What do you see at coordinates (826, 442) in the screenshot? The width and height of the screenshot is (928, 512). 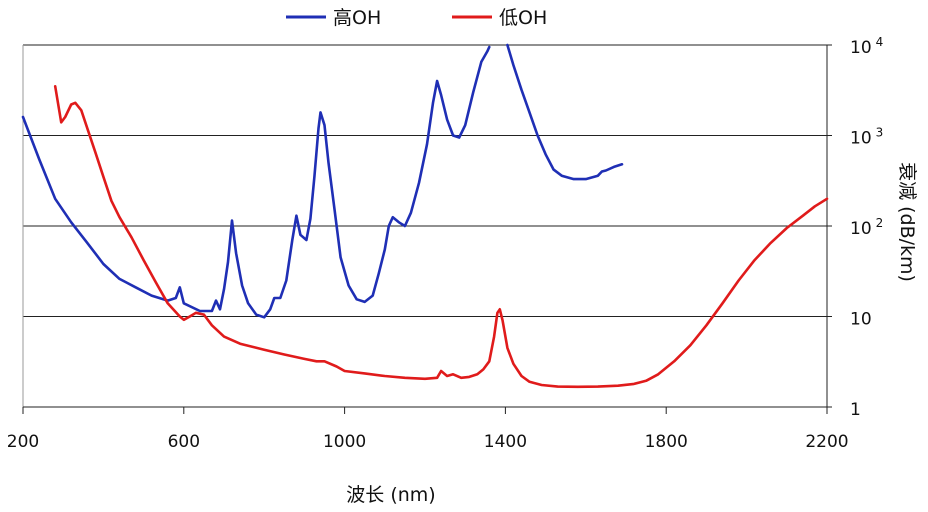 I see `x-tick-label: 2200` at bounding box center [826, 442].